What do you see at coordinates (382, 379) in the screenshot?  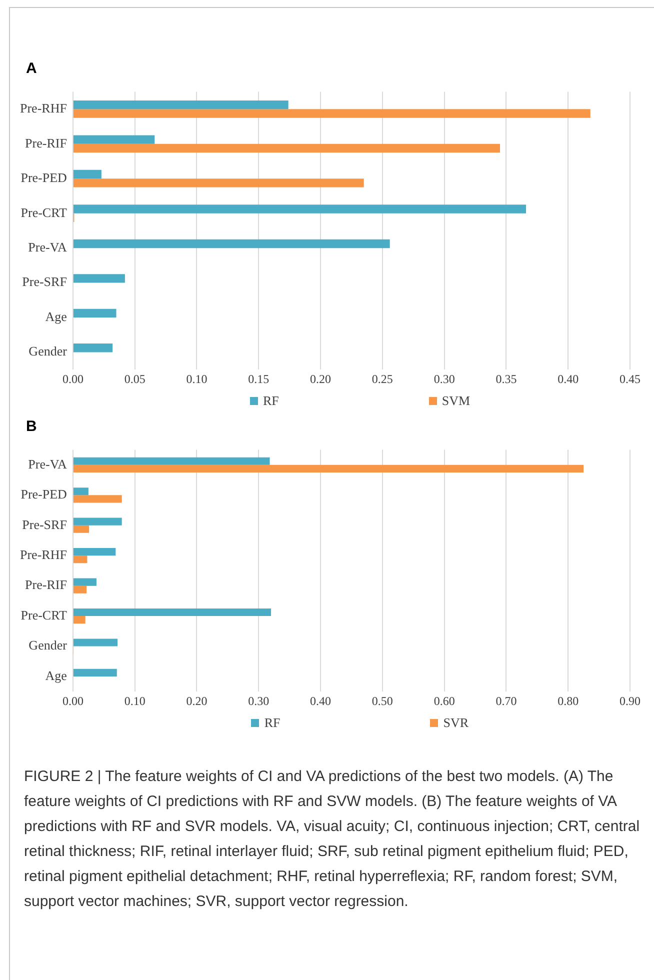 I see `x-tick-label: 0.25` at bounding box center [382, 379].